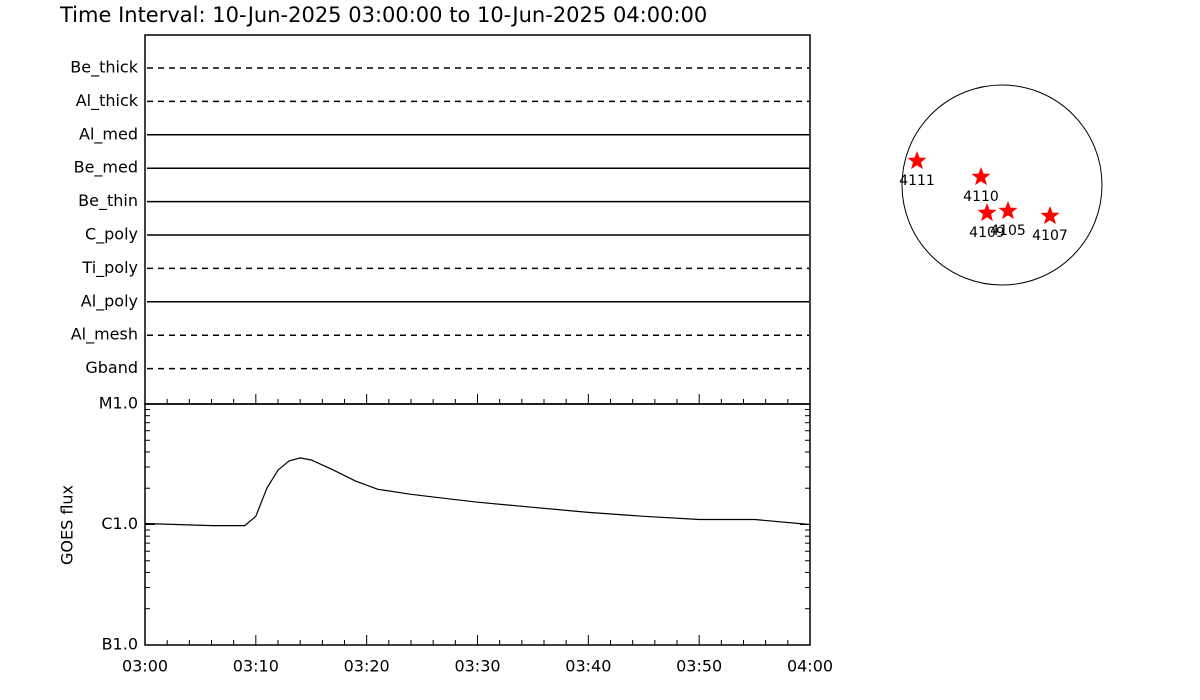 The width and height of the screenshot is (1200, 700). What do you see at coordinates (104, 335) in the screenshot?
I see `filter-label: Al_mesh` at bounding box center [104, 335].